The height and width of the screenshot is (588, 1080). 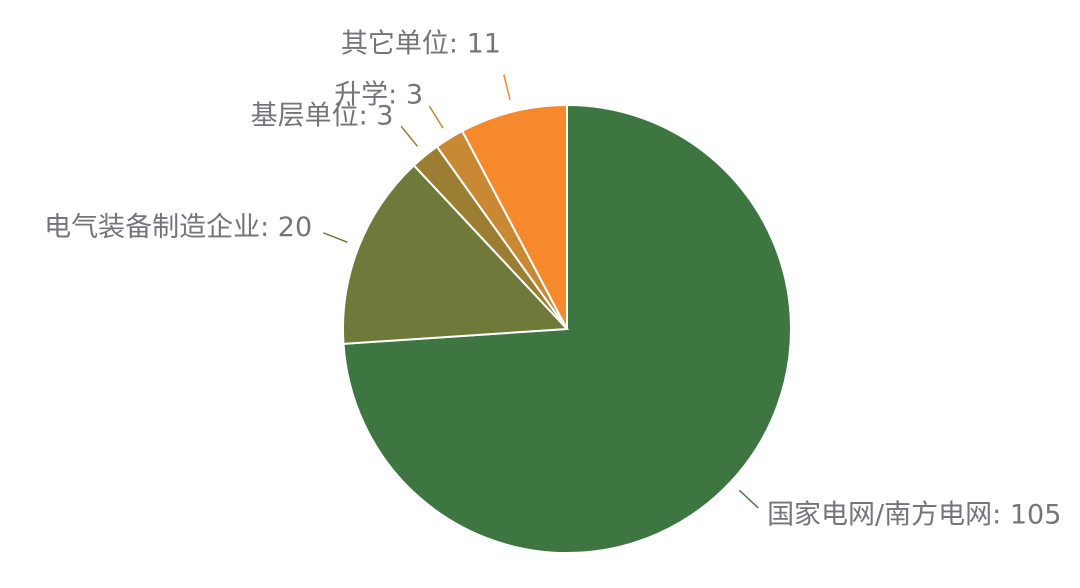 I want to click on data-label: 其它单位: 11, so click(x=421, y=44).